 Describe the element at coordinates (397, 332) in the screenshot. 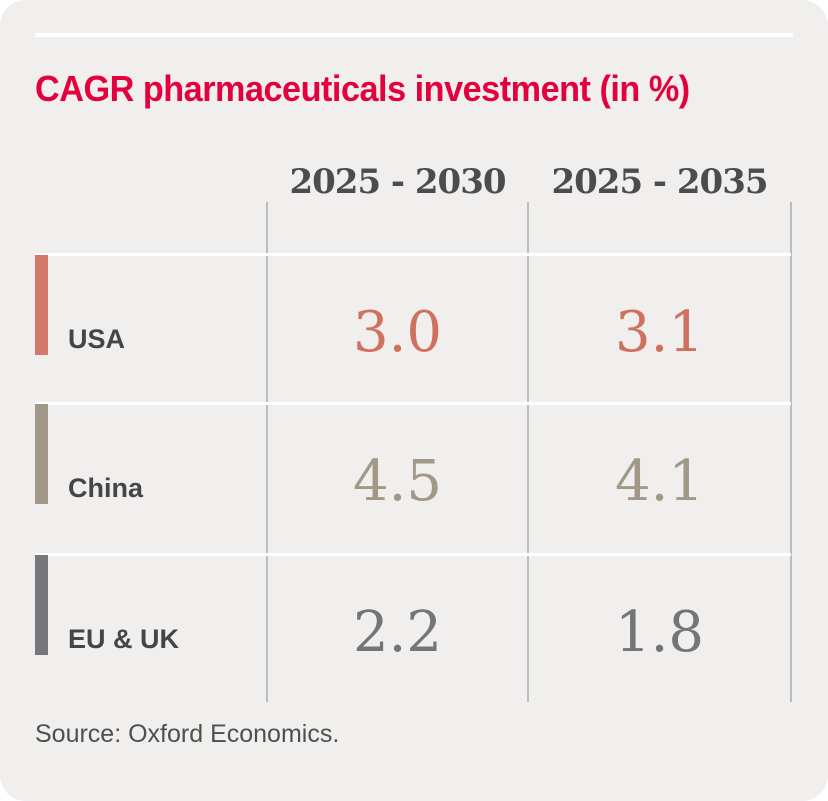

I see `usa-value-2025-2030: 3.0` at that location.